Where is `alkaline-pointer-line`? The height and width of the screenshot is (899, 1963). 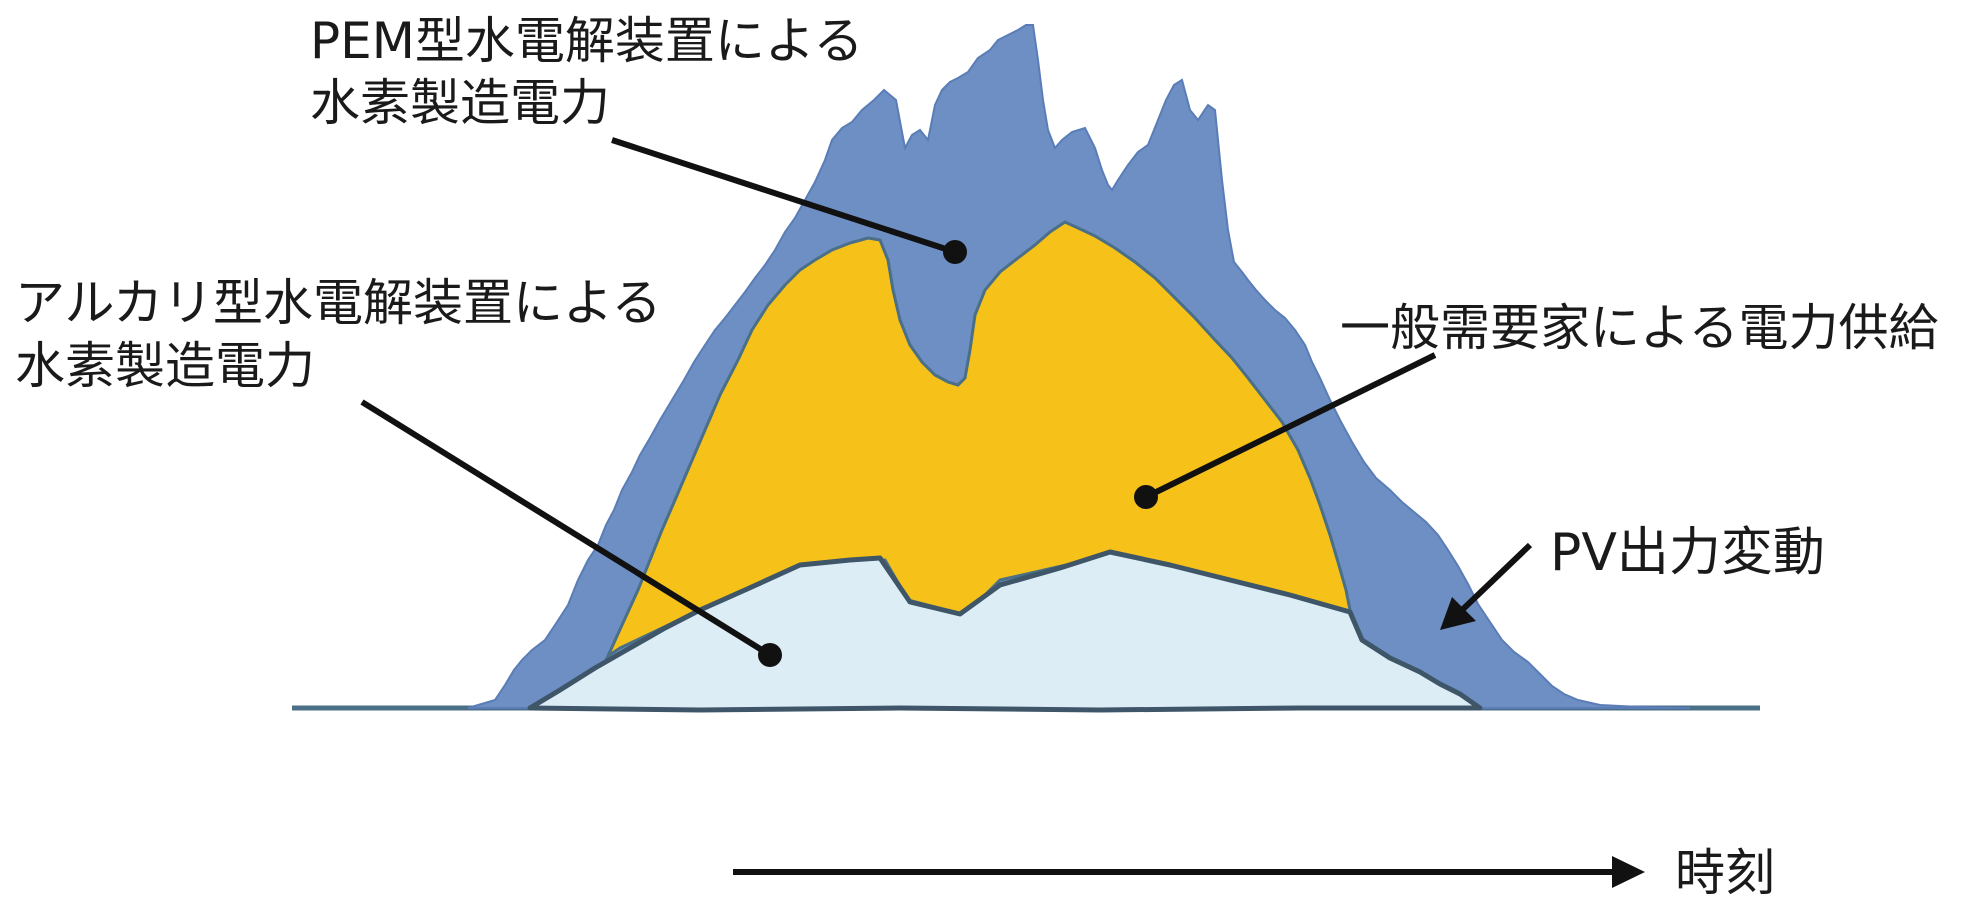 alkaline-pointer-line is located at coordinates (566, 528).